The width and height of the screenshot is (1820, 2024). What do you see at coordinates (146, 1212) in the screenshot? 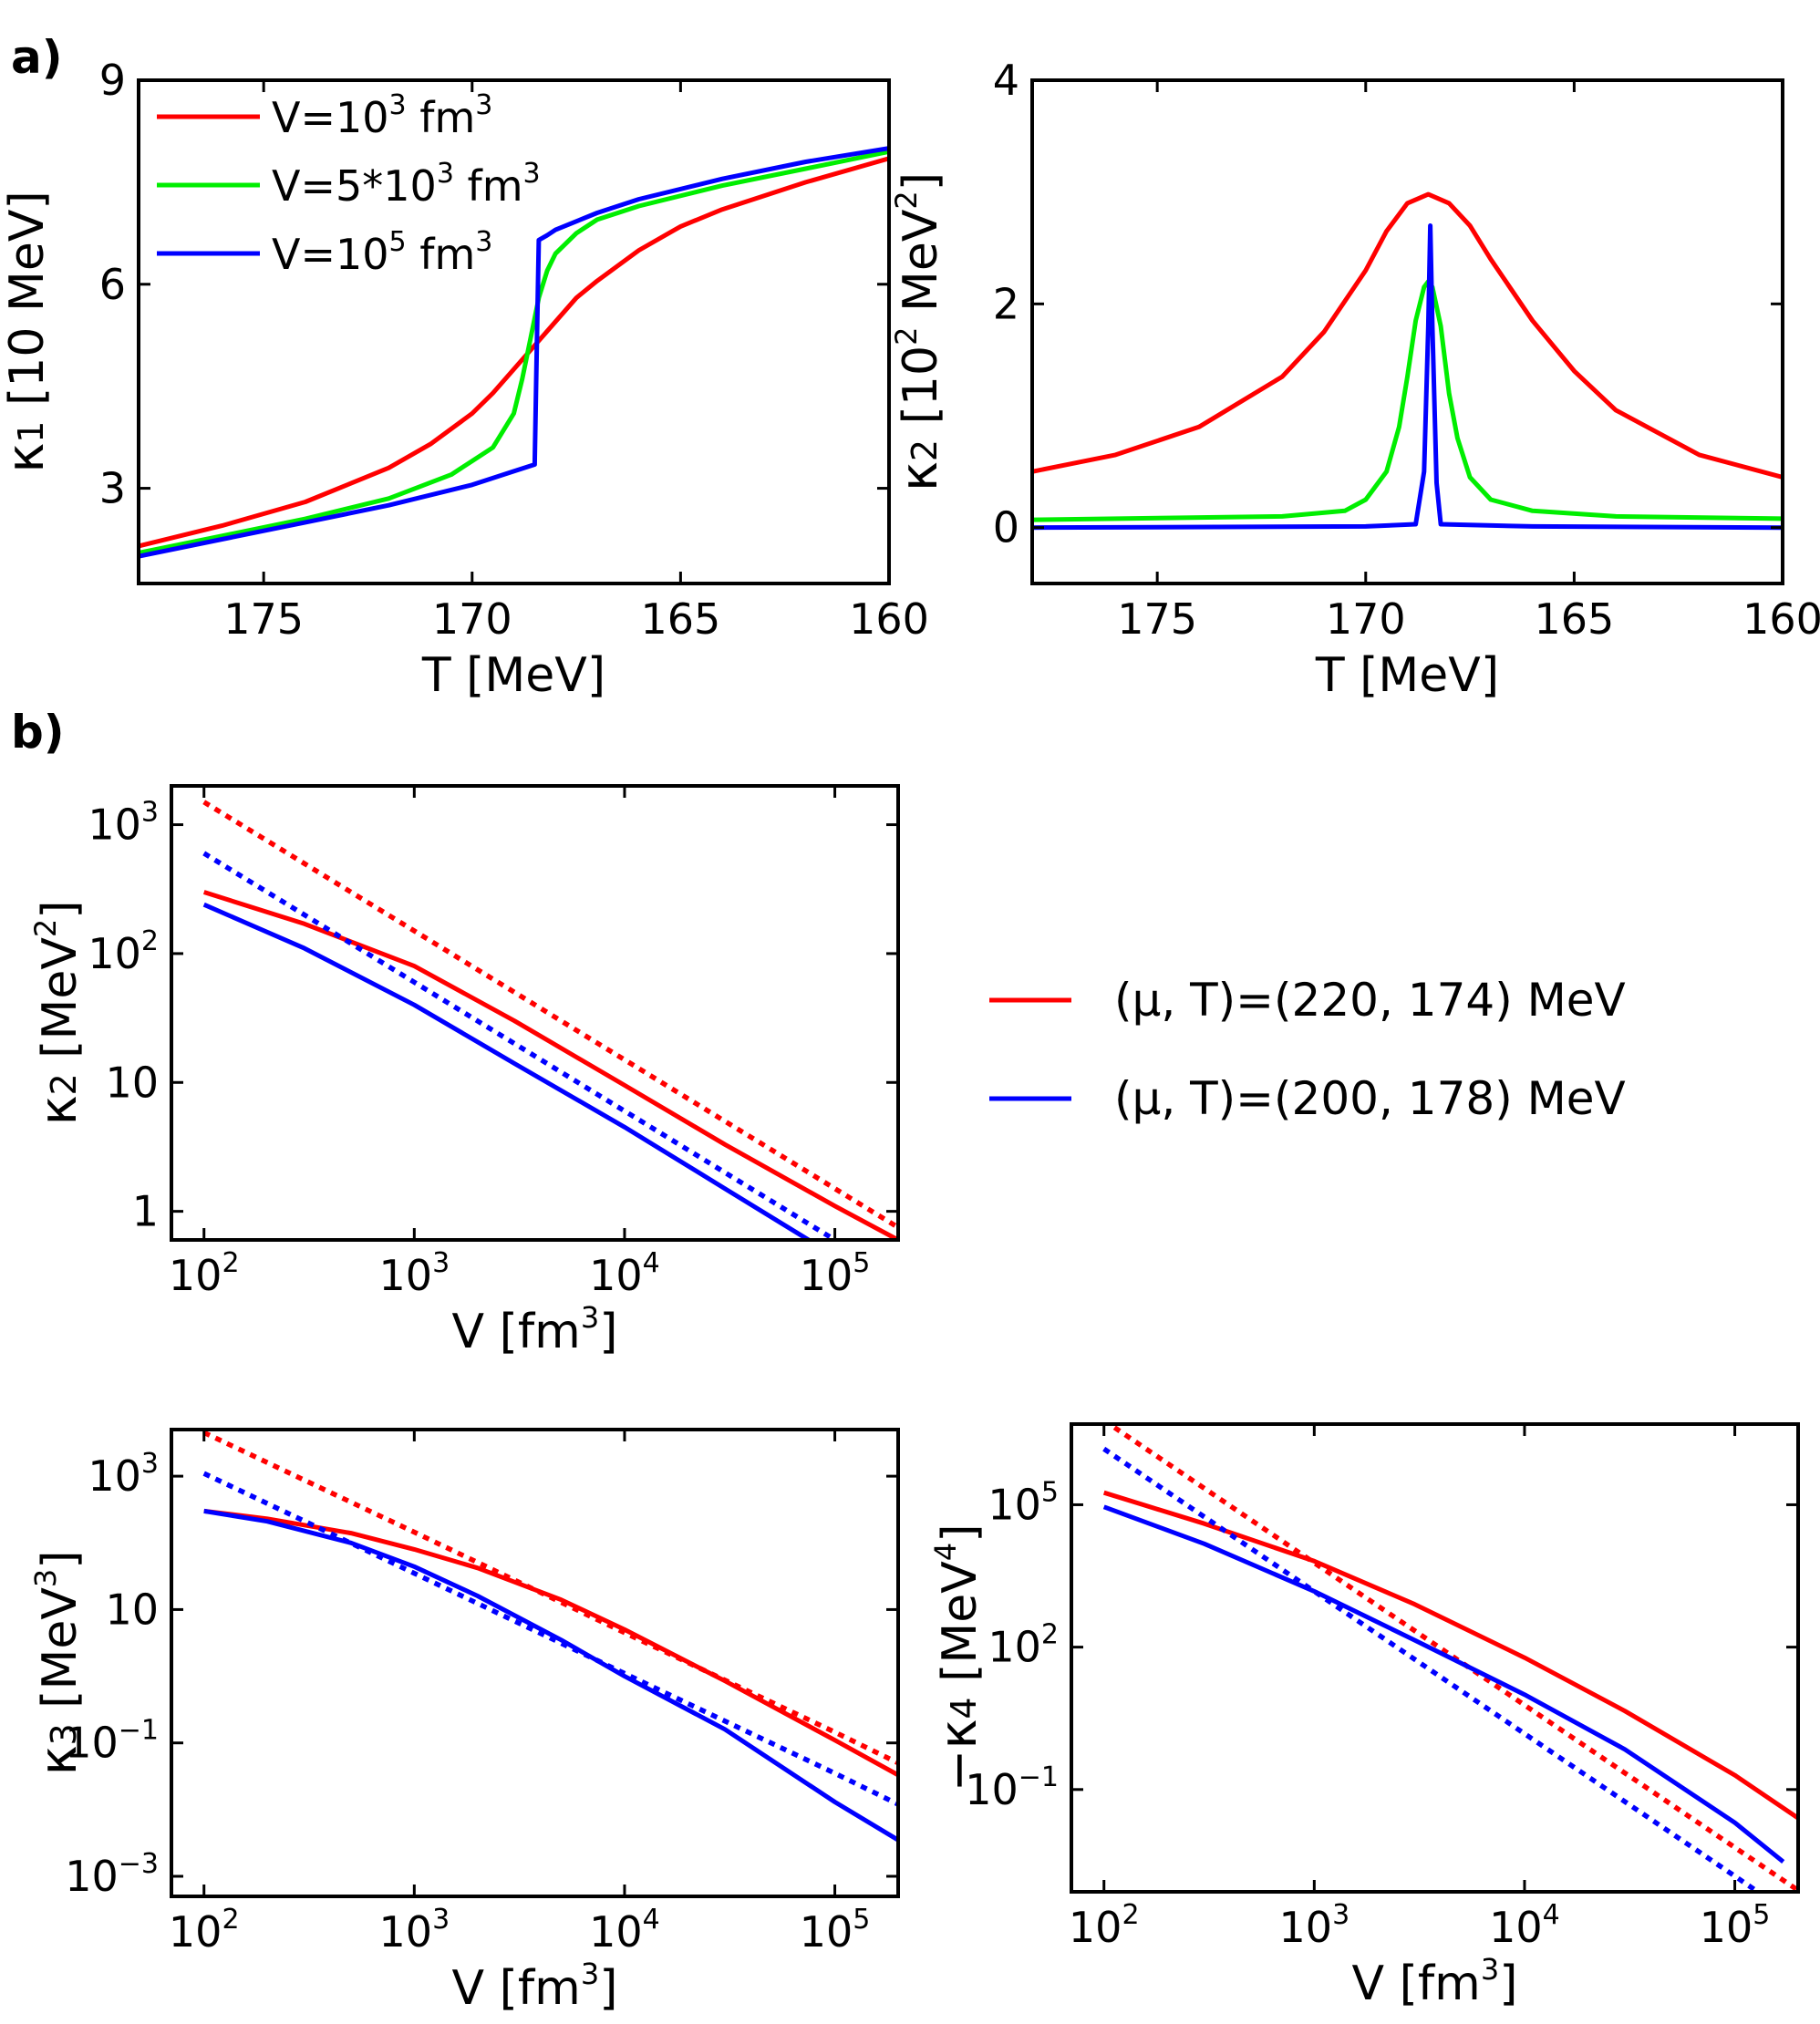
I see `y-tick-label-b1-0: 1` at bounding box center [146, 1212].